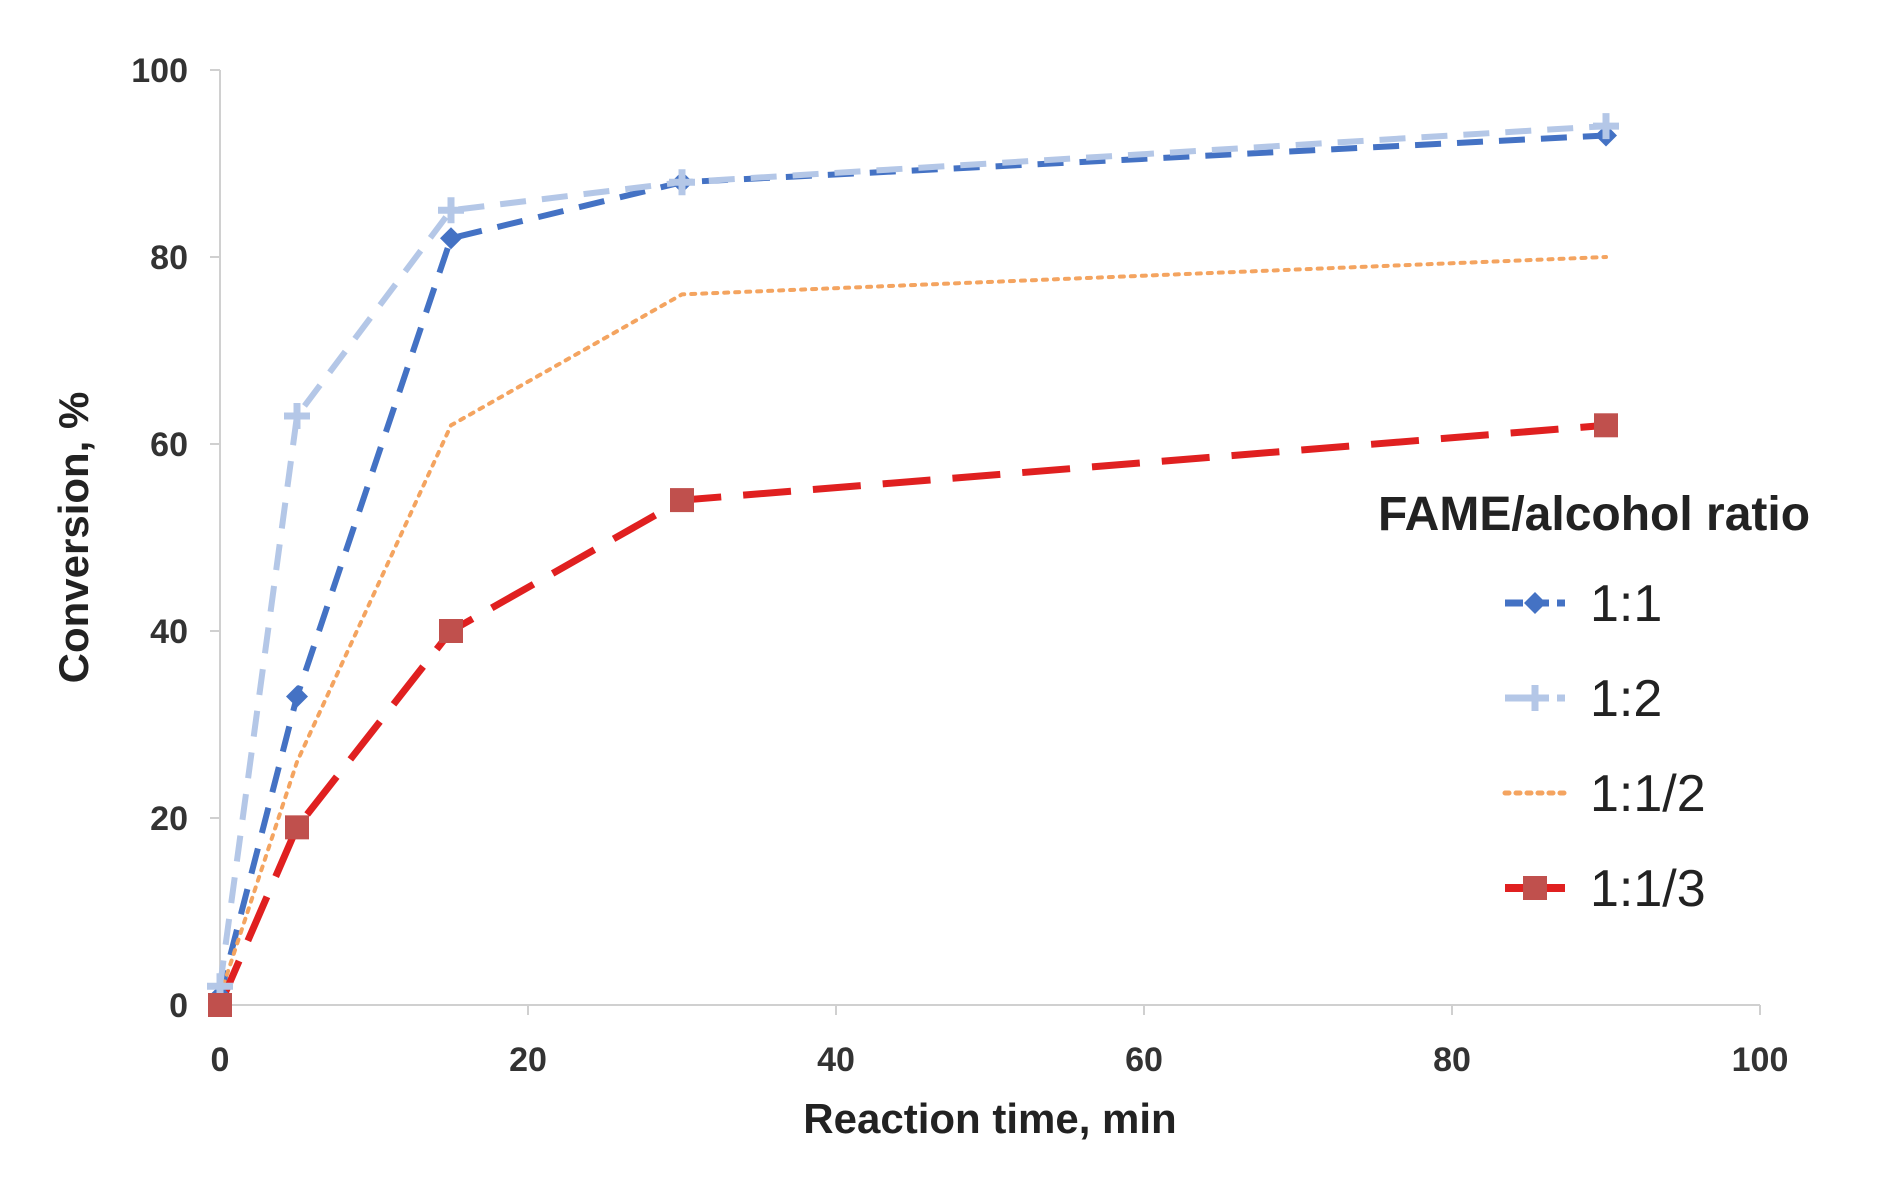  What do you see at coordinates (169, 819) in the screenshot?
I see `y-tick-label: 20` at bounding box center [169, 819].